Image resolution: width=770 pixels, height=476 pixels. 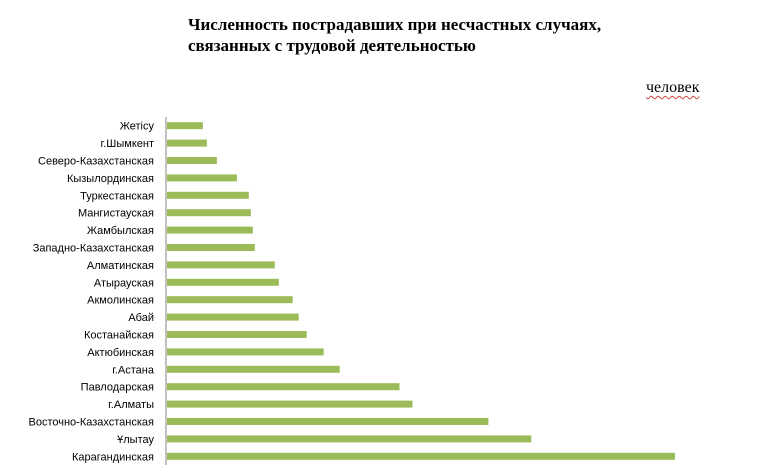 What do you see at coordinates (137, 127) in the screenshot?
I see `category-label: Жетісу` at bounding box center [137, 127].